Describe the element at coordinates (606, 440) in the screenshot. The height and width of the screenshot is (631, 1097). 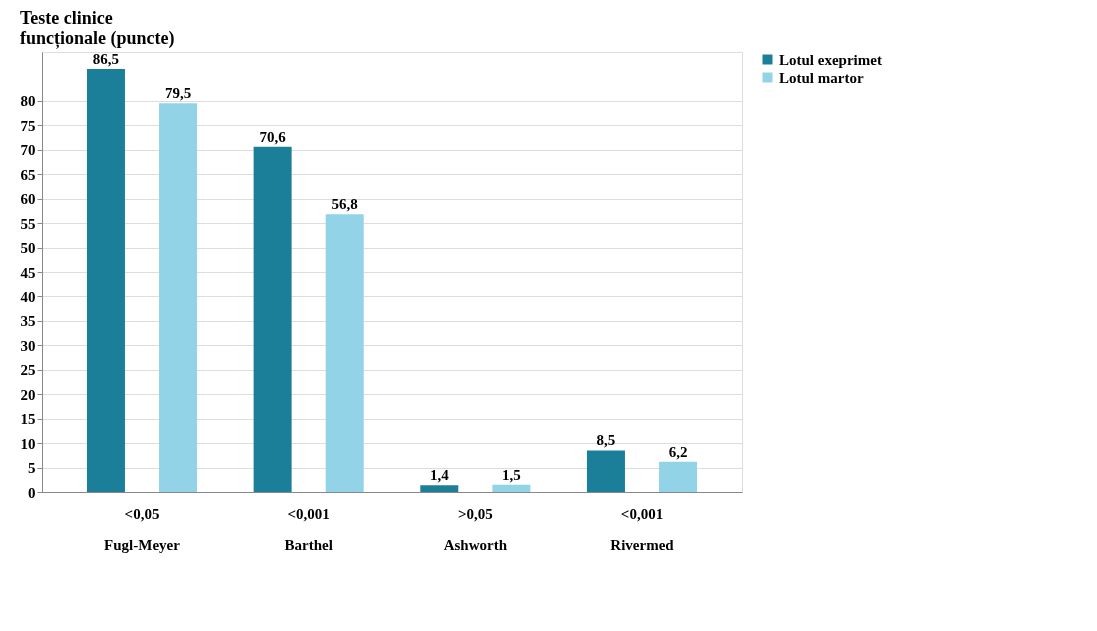
I see `data-label: 8,5` at that location.